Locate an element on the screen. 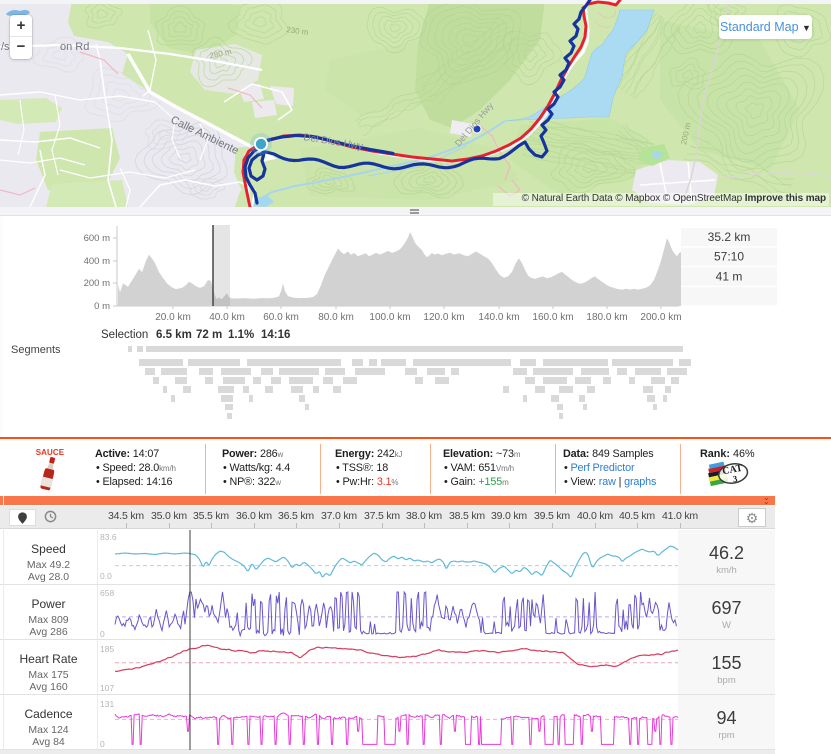  svg-text: 6.5 km is located at coordinates (174, 335).